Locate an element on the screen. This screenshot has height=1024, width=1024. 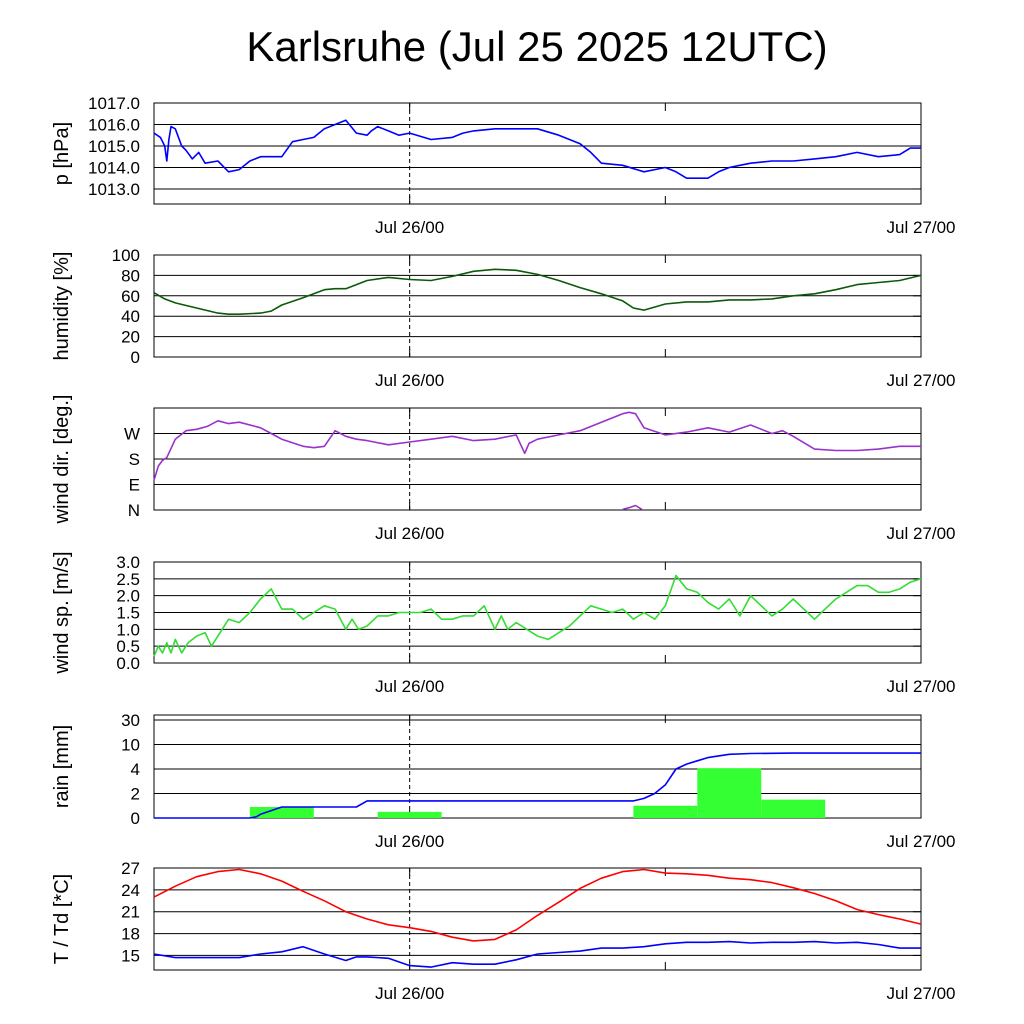
y-tick-label: S is located at coordinates (134, 459).